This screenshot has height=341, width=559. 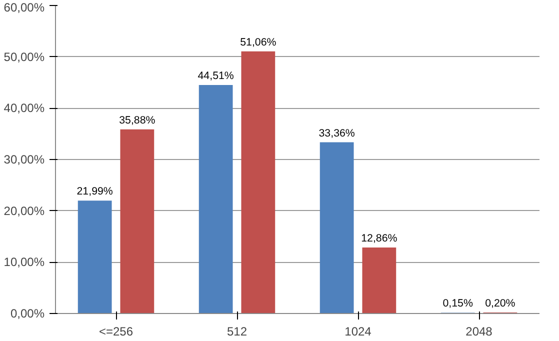 I want to click on data-label: 12,86%, so click(x=379, y=238).